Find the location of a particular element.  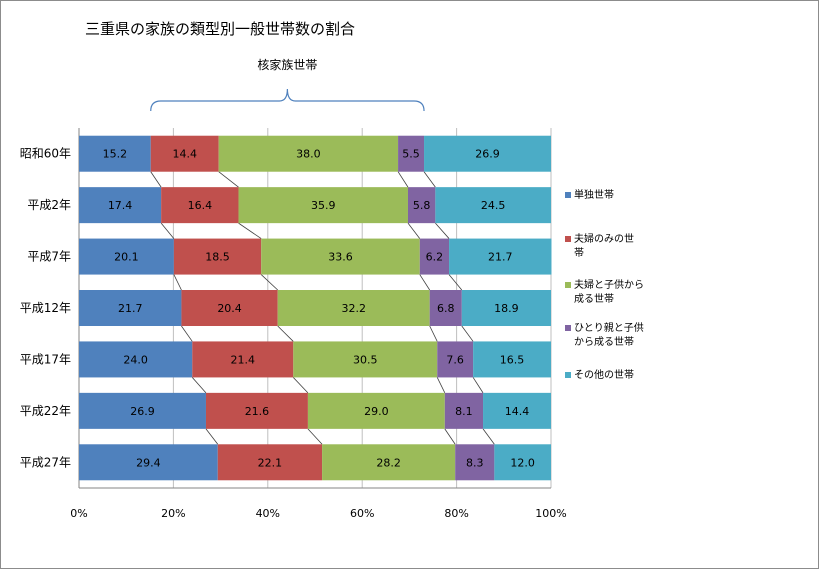

data-label: 21.4 is located at coordinates (243, 359).